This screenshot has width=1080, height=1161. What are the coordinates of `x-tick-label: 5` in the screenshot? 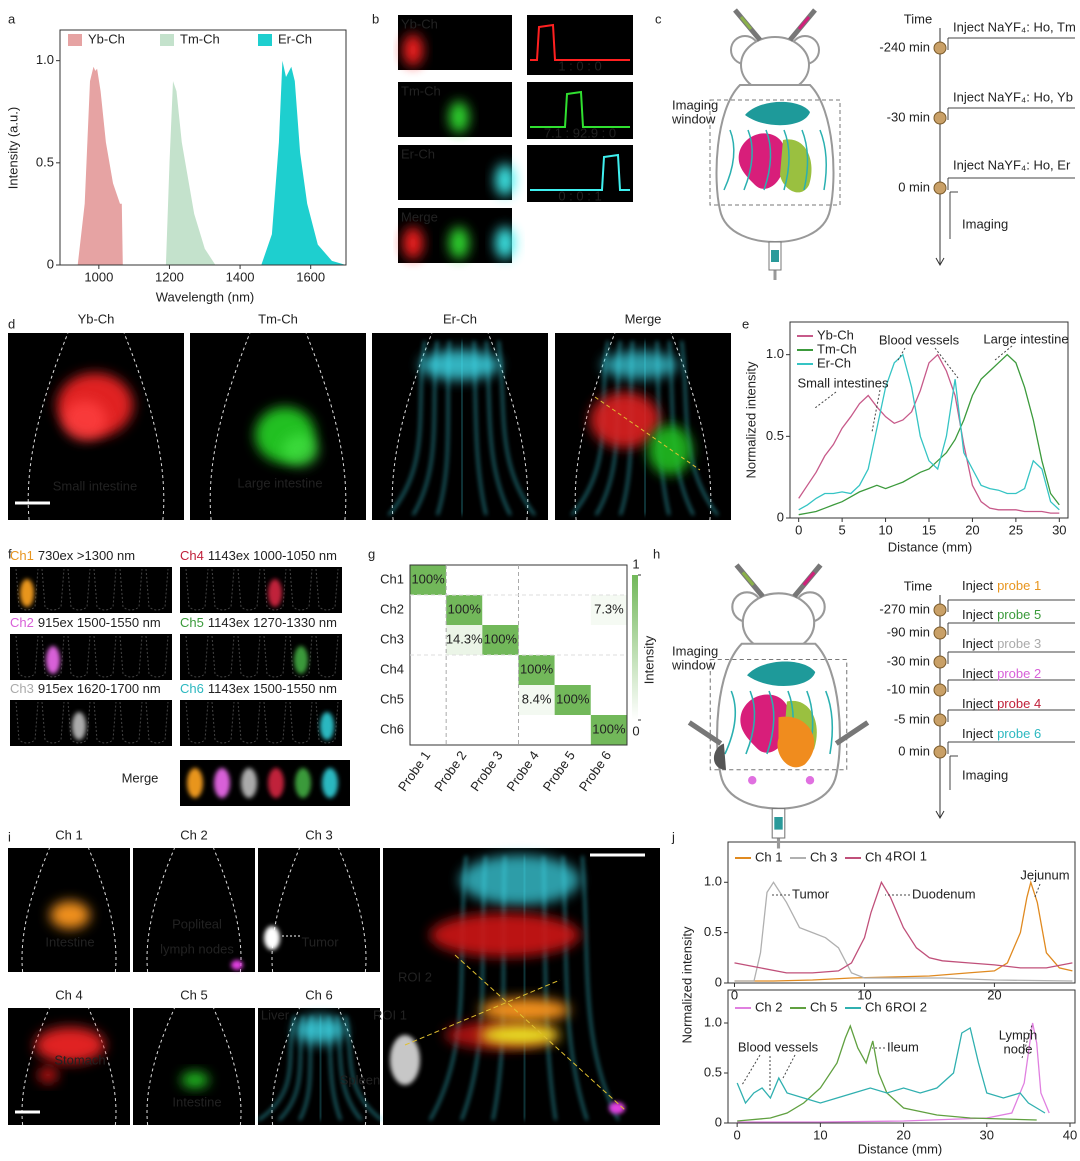 It's located at (842, 529).